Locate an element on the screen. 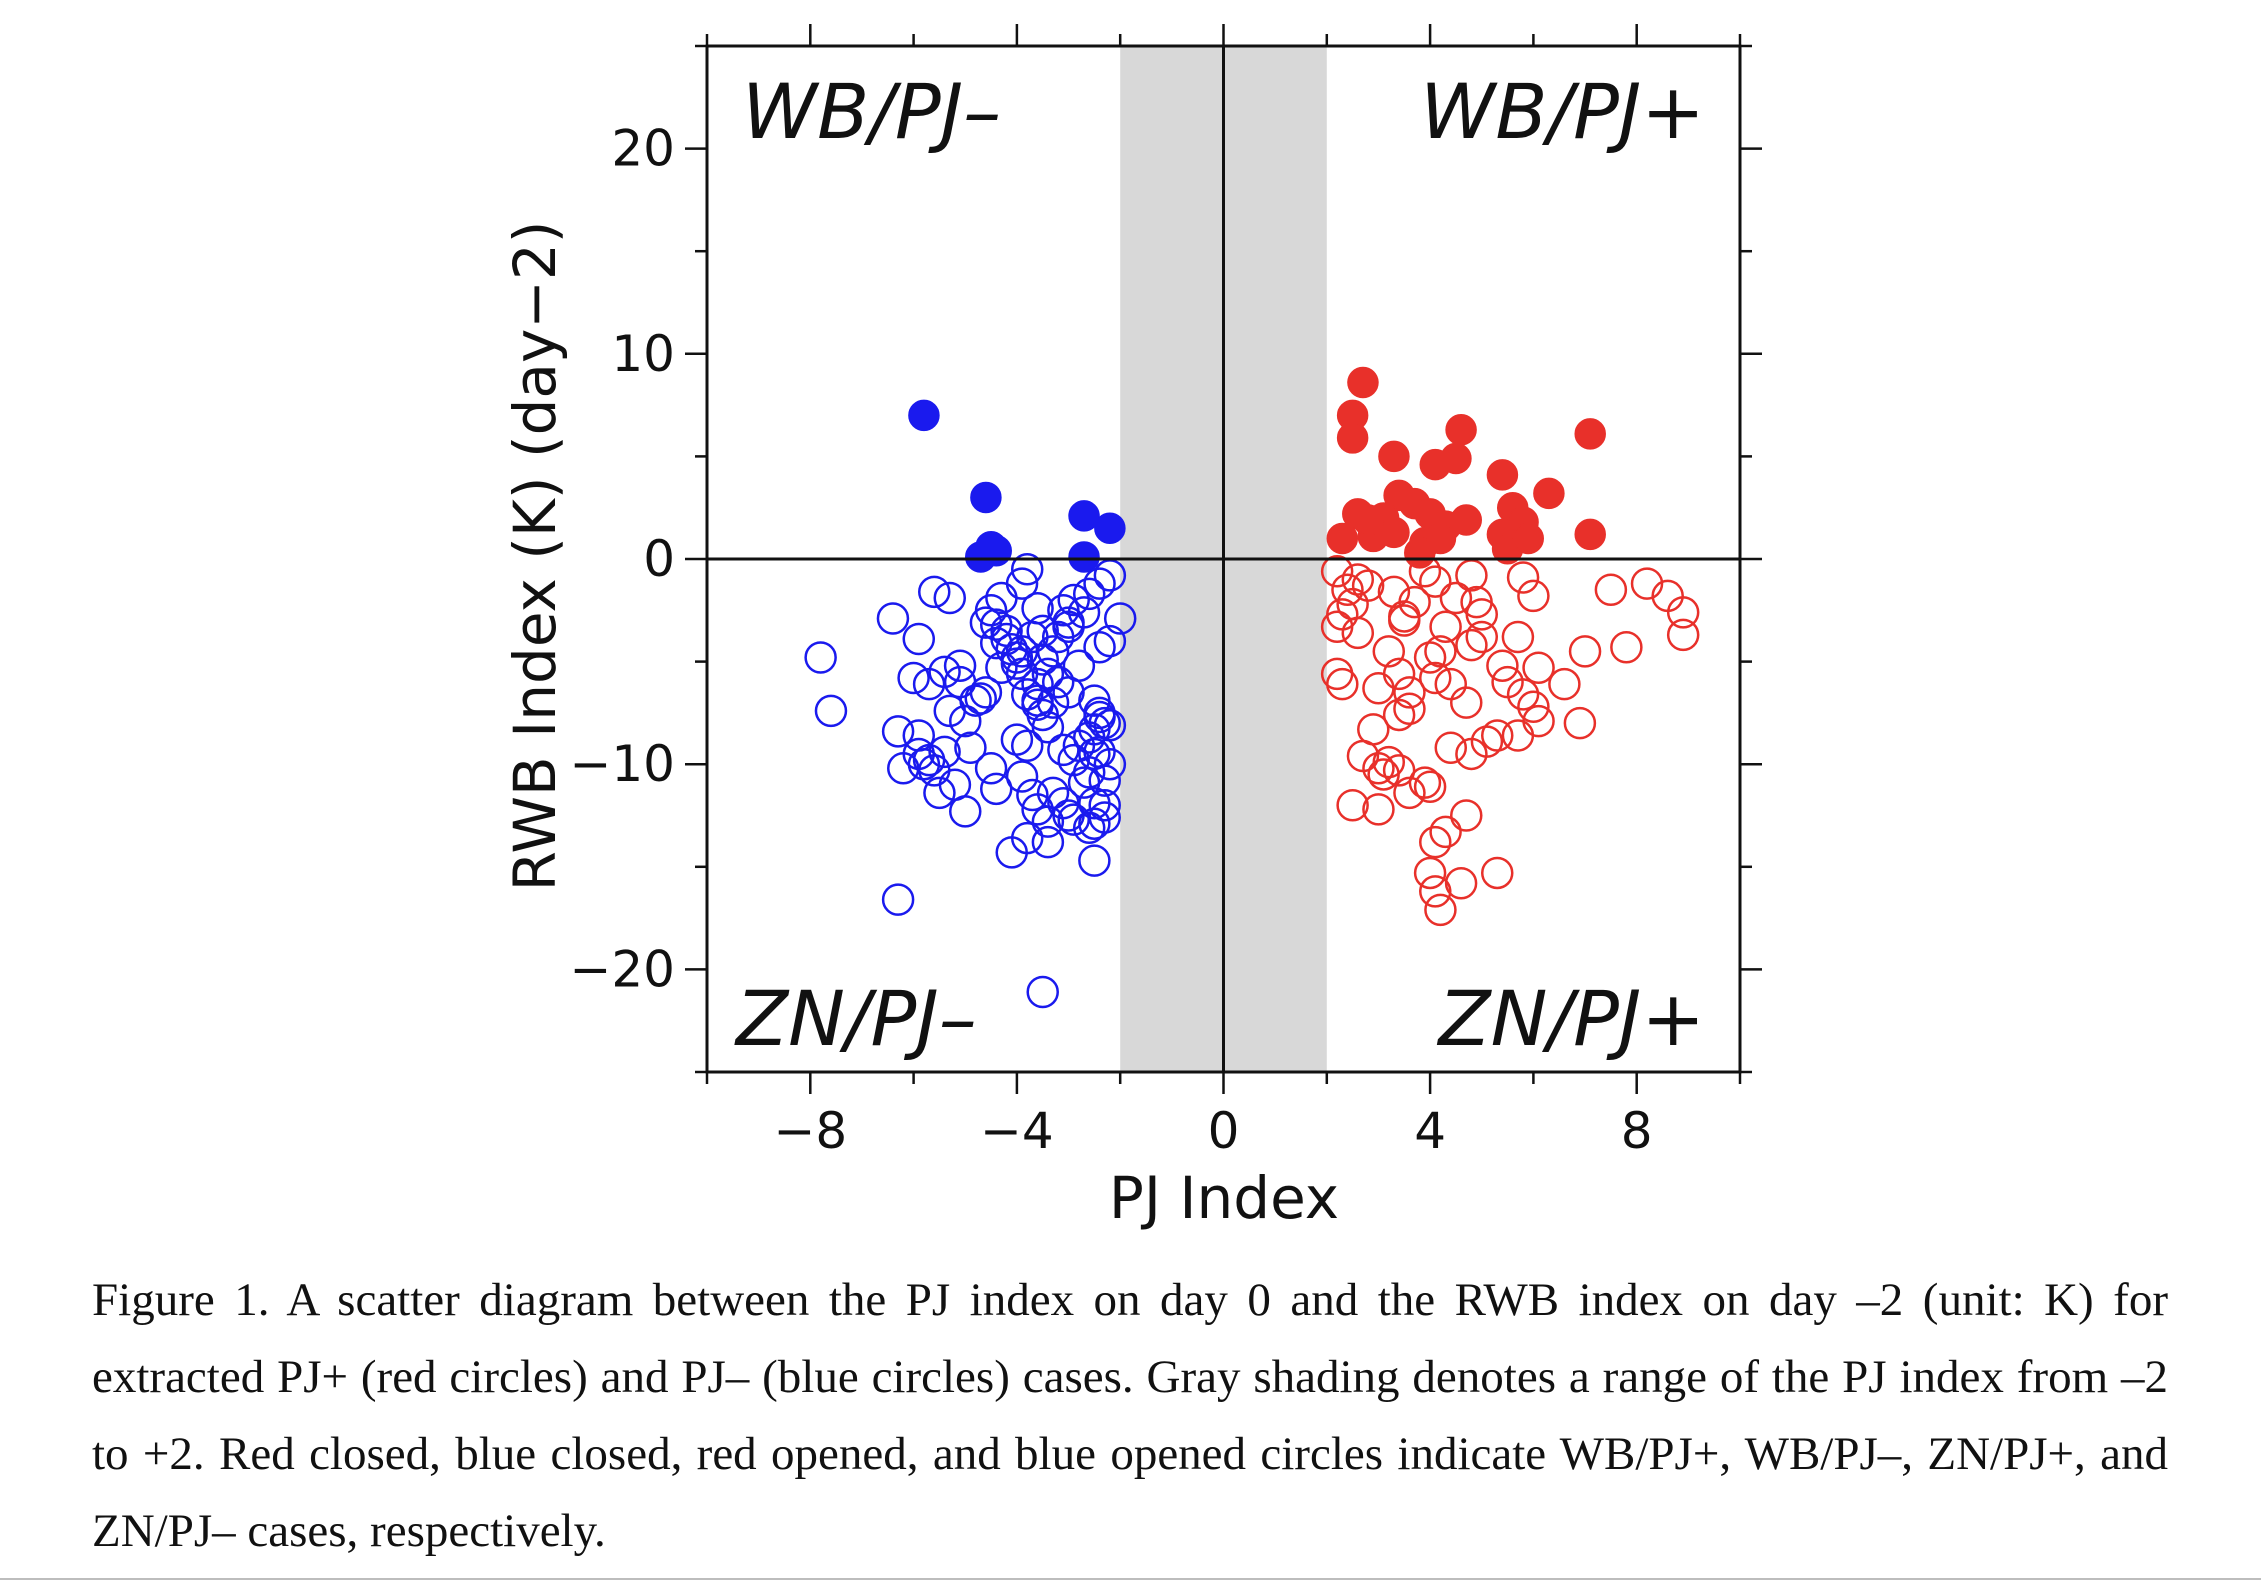 This screenshot has width=2261, height=1585. quadrant-label-bottom-right: ZN/PJ+ is located at coordinates (1571, 1018).